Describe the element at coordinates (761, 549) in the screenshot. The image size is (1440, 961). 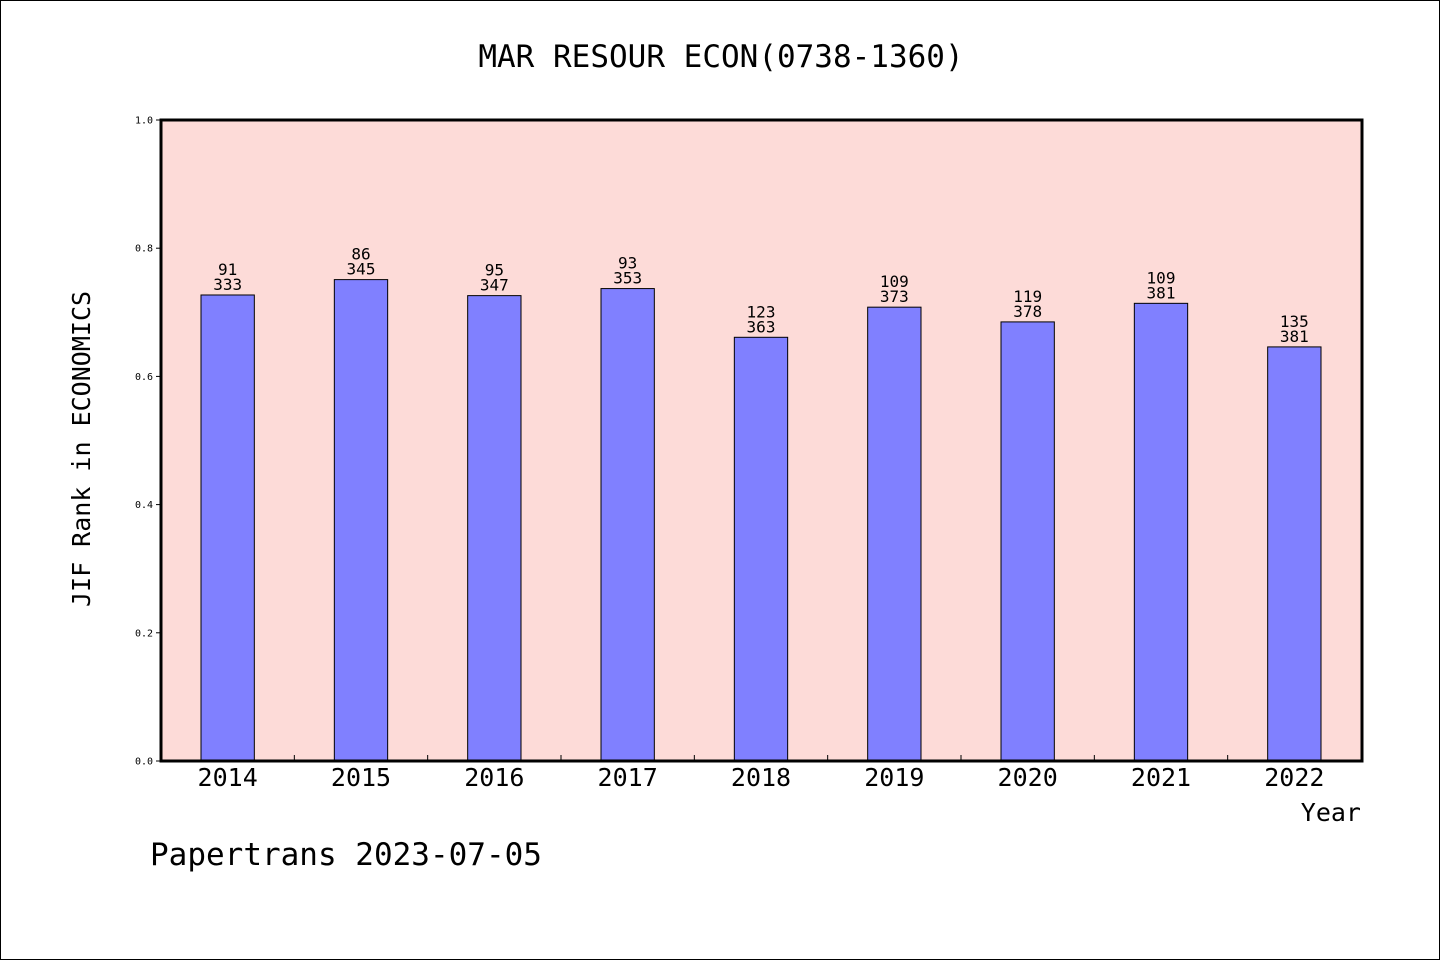
I see `bar-2018` at that location.